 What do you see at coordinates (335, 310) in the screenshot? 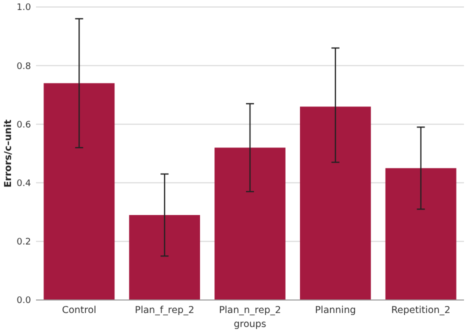
I see `x-tick-label: Planning` at bounding box center [335, 310].